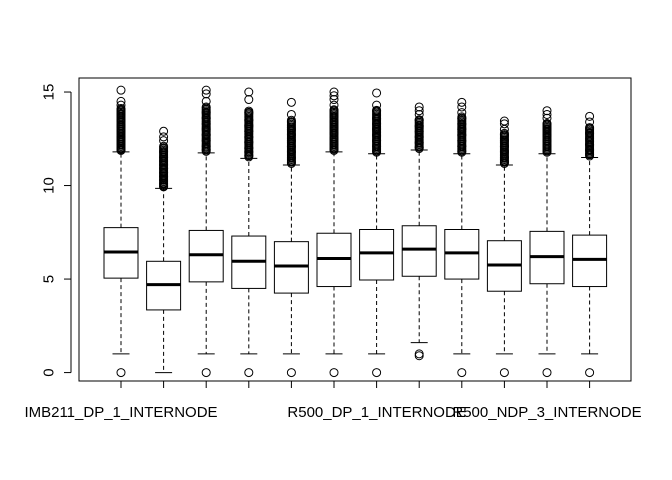 This screenshot has width=672, height=480. I want to click on x-tick-label: R500_DP_1_INTERNODE, so click(376, 412).